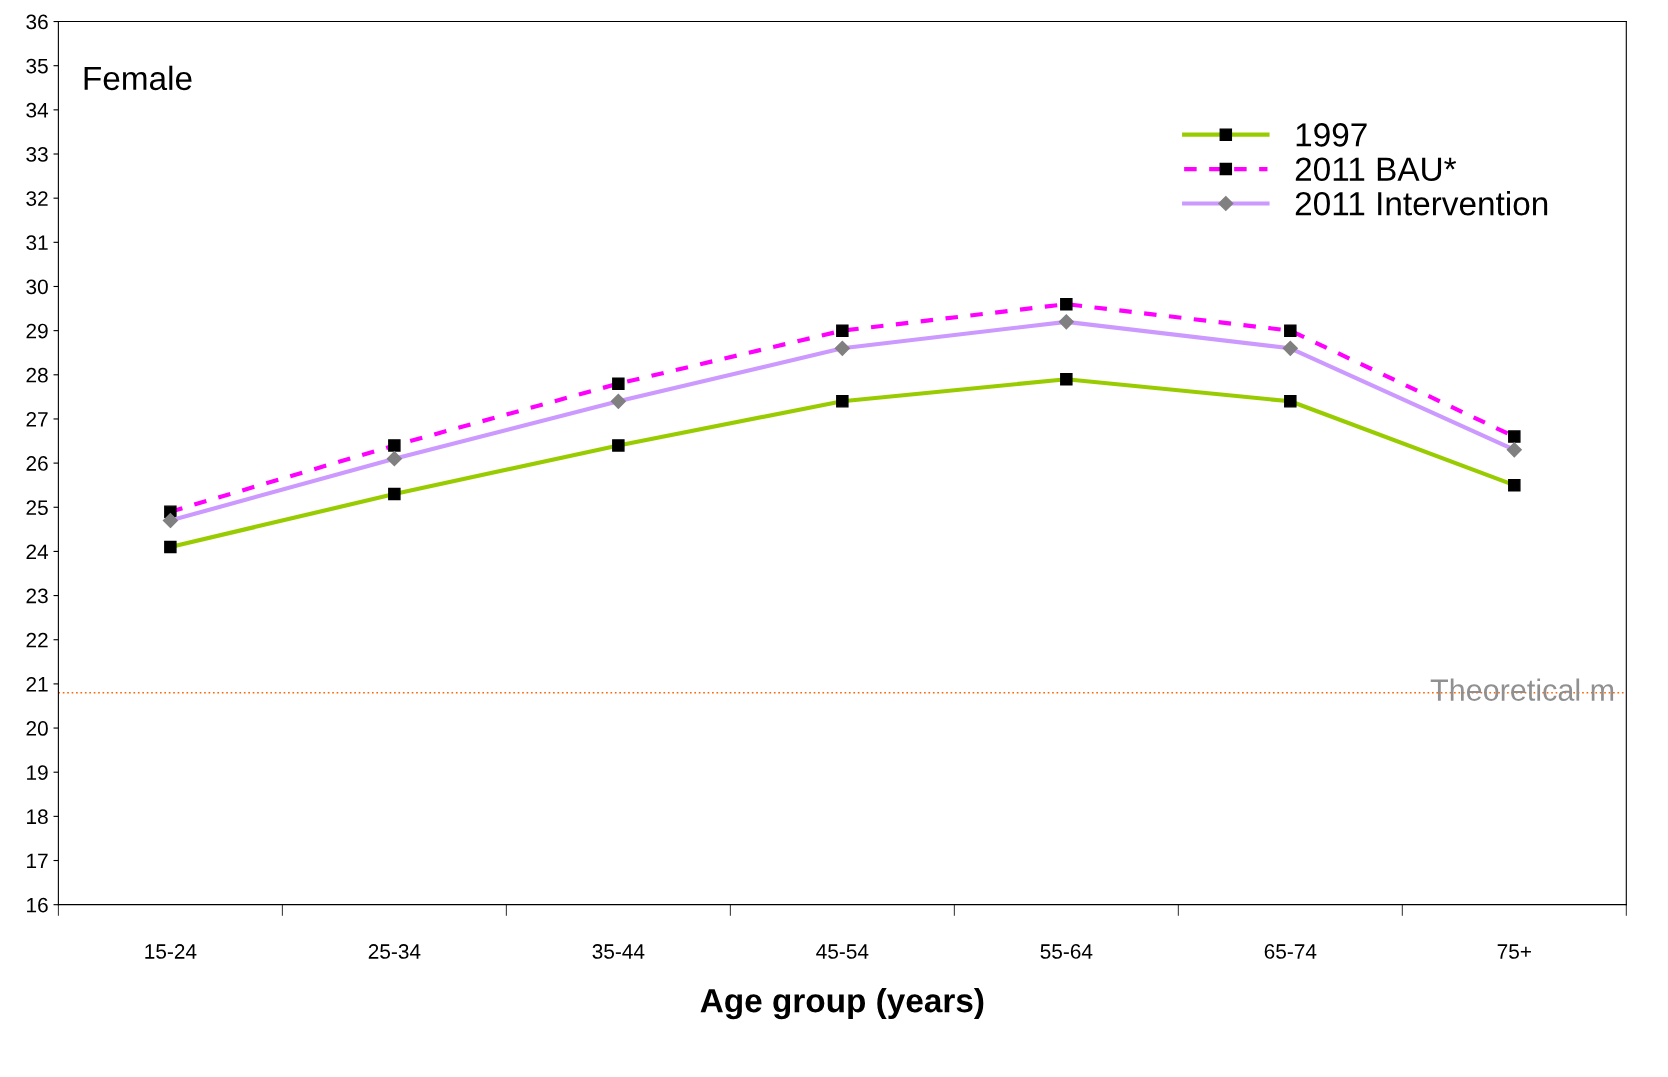 The height and width of the screenshot is (1077, 1668). I want to click on y-tick-label: 28, so click(37, 375).